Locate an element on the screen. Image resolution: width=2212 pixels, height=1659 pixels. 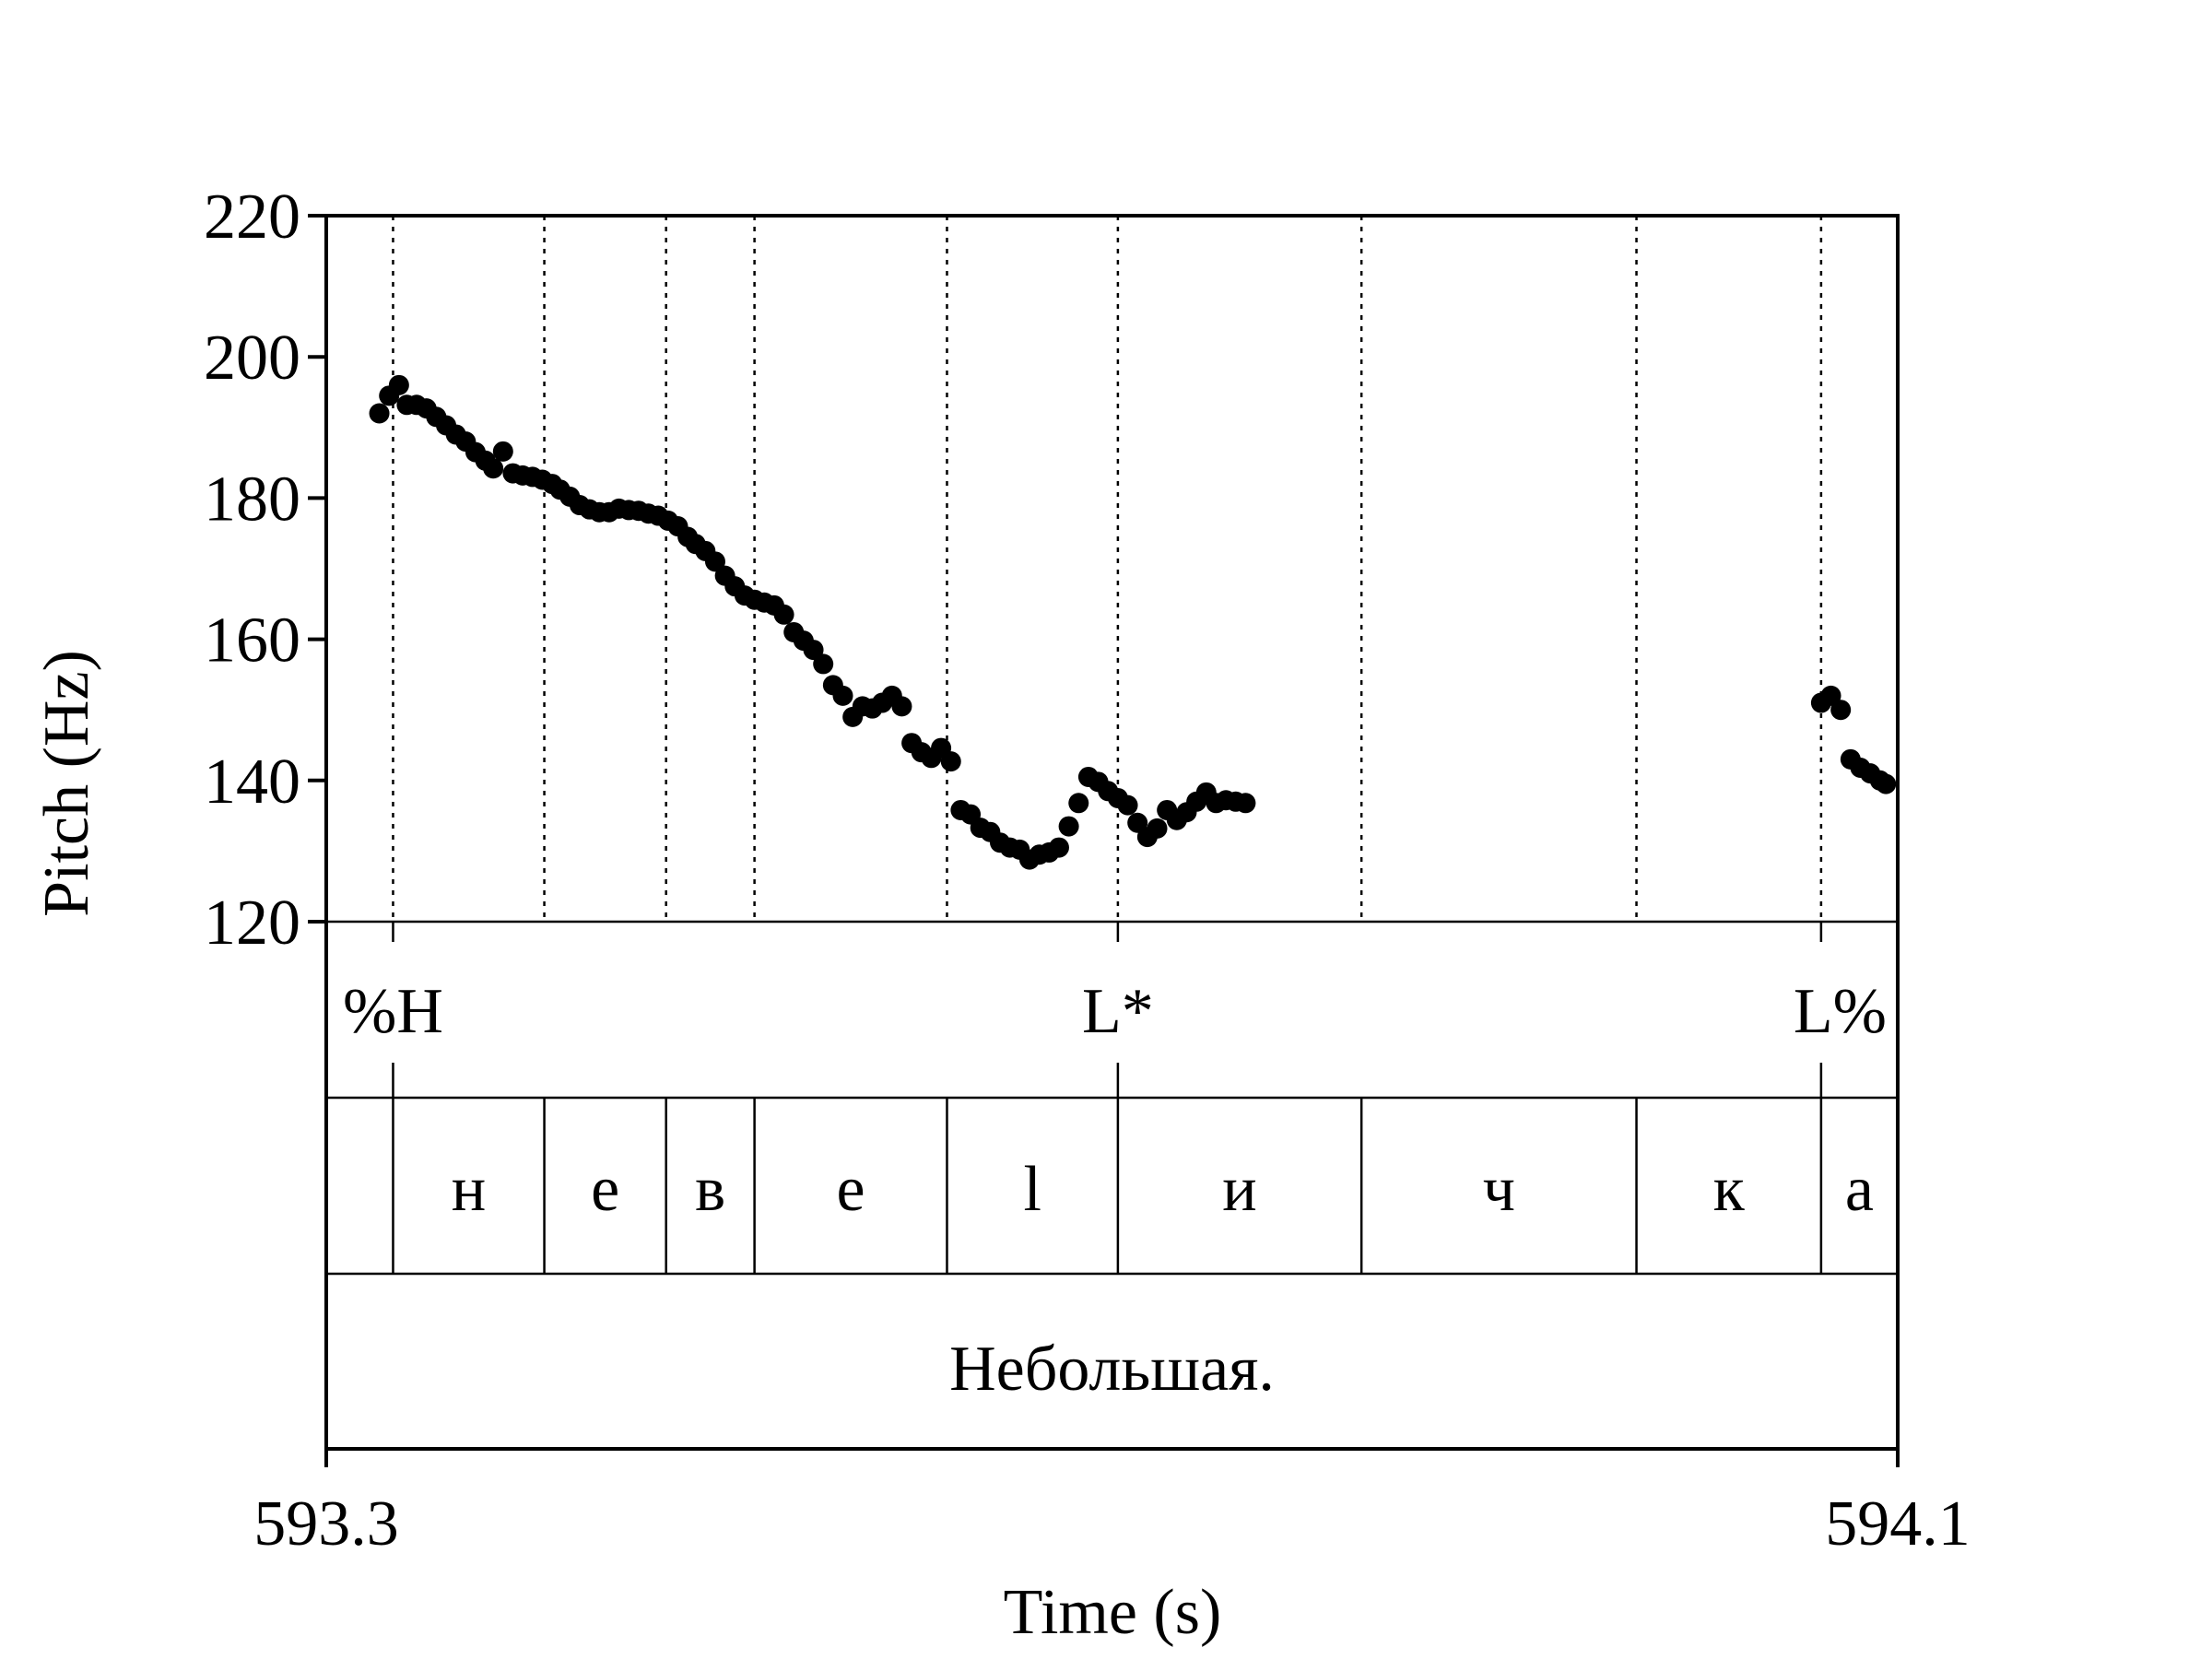
y-tick-label: 200 is located at coordinates (252, 358).